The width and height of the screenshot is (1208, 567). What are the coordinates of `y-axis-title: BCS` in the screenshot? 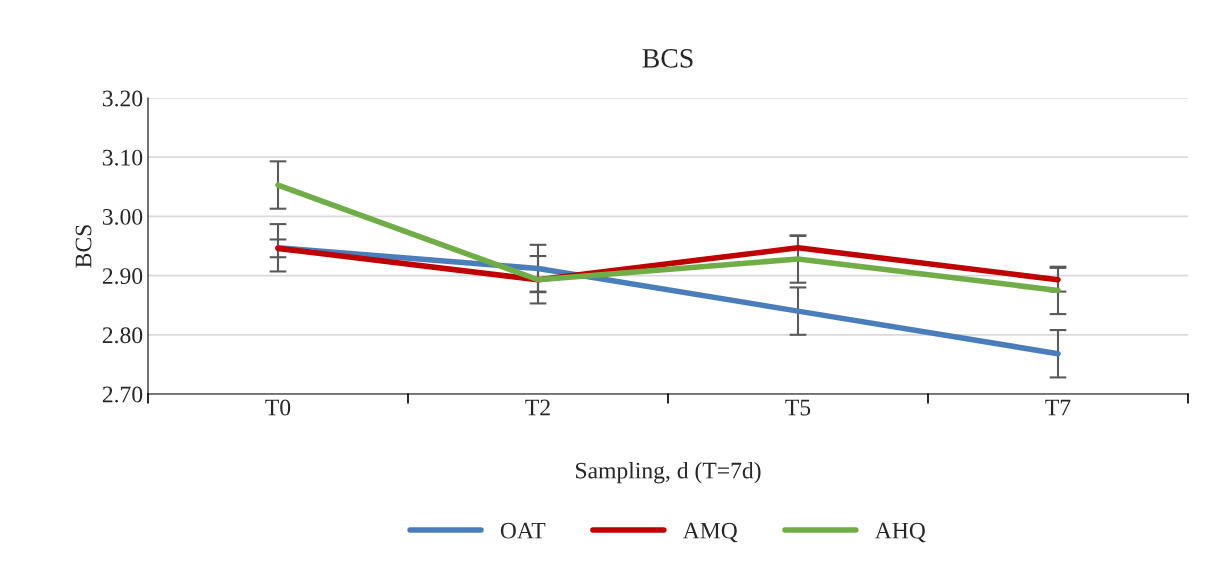 It's located at (83, 246).